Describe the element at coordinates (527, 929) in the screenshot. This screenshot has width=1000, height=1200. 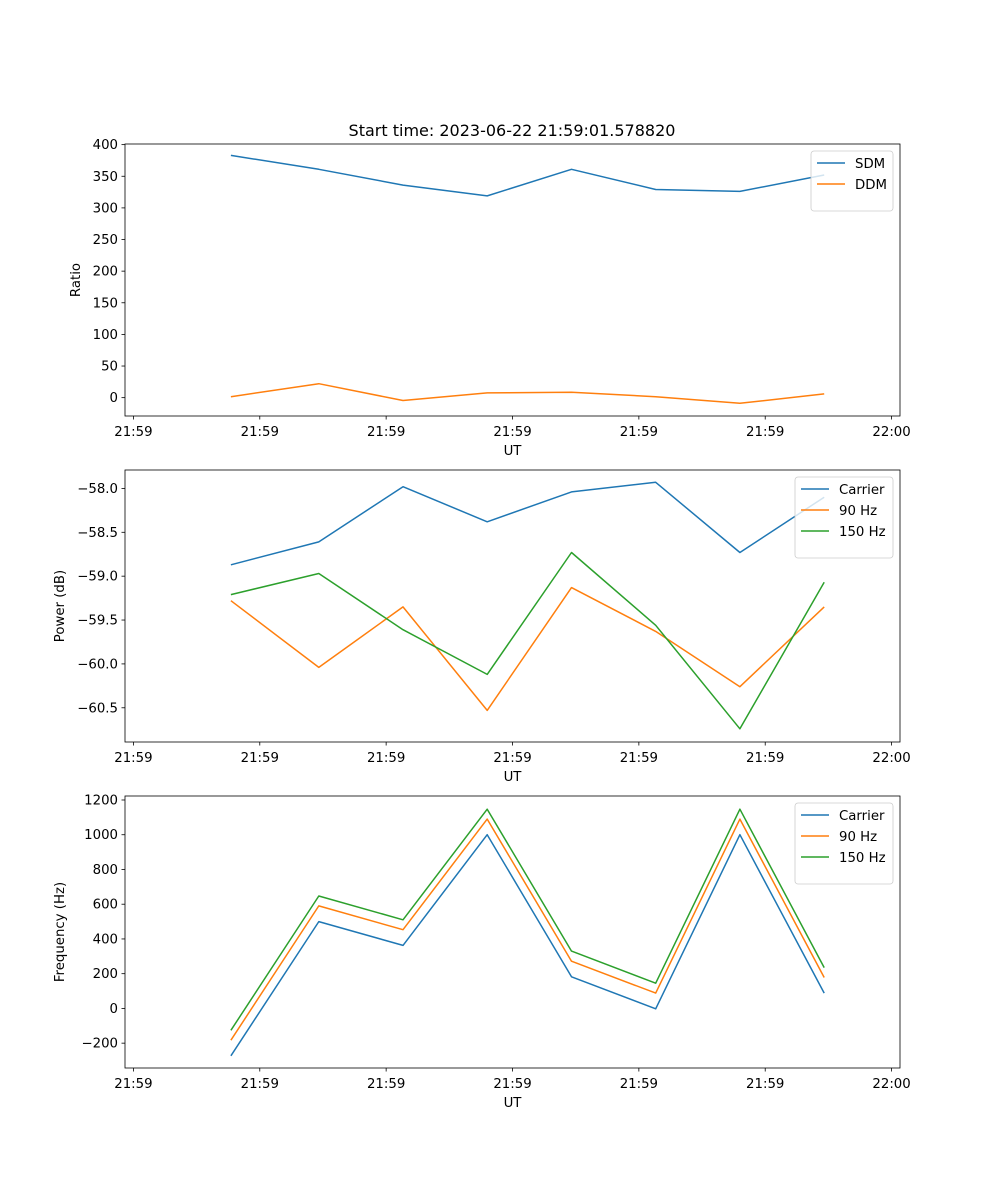
I see `plot-3-series-90-hz-line` at that location.